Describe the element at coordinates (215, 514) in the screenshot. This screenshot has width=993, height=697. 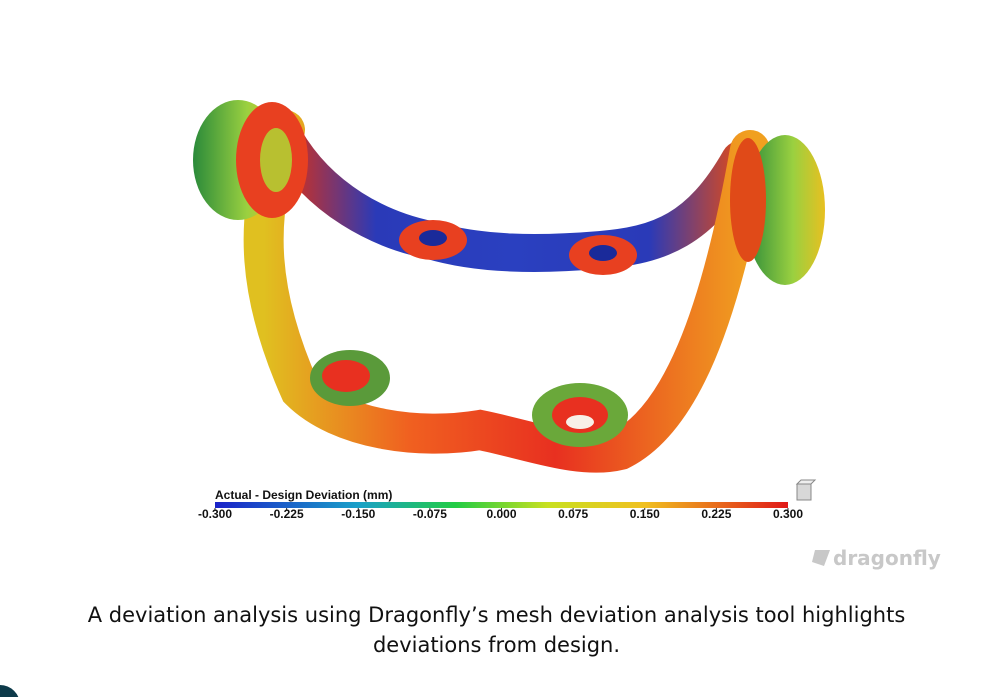
I see `tick-label: -0.300` at that location.